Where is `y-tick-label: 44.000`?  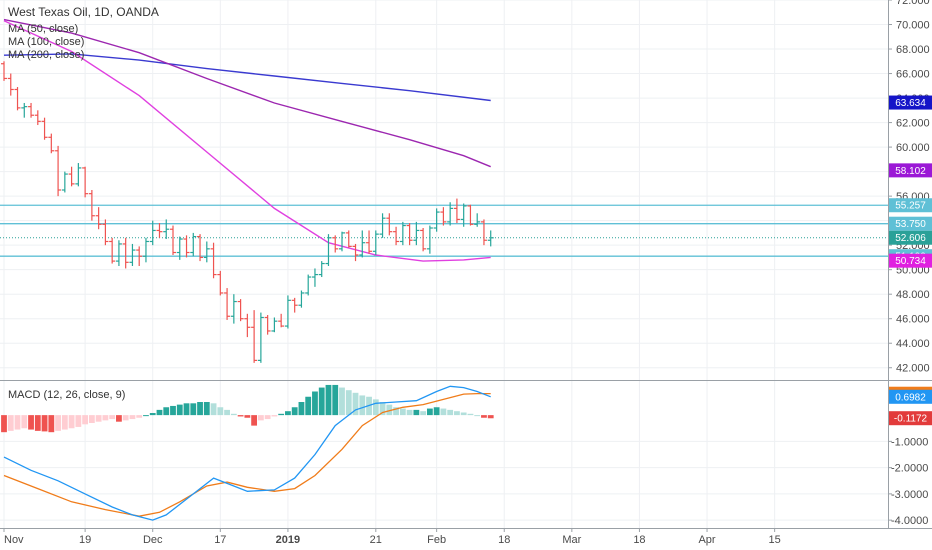
y-tick-label: 44.000 is located at coordinates (913, 344).